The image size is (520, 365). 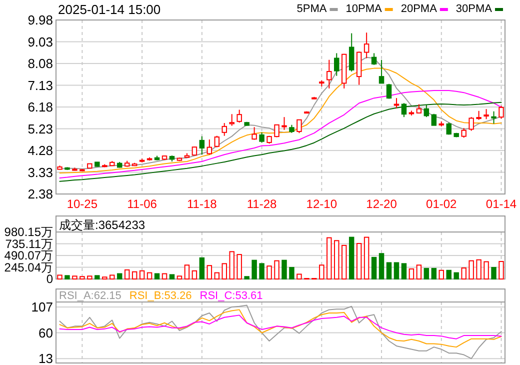 What do you see at coordinates (442, 204) in the screenshot?
I see `x-tick-label: 01-02` at bounding box center [442, 204].